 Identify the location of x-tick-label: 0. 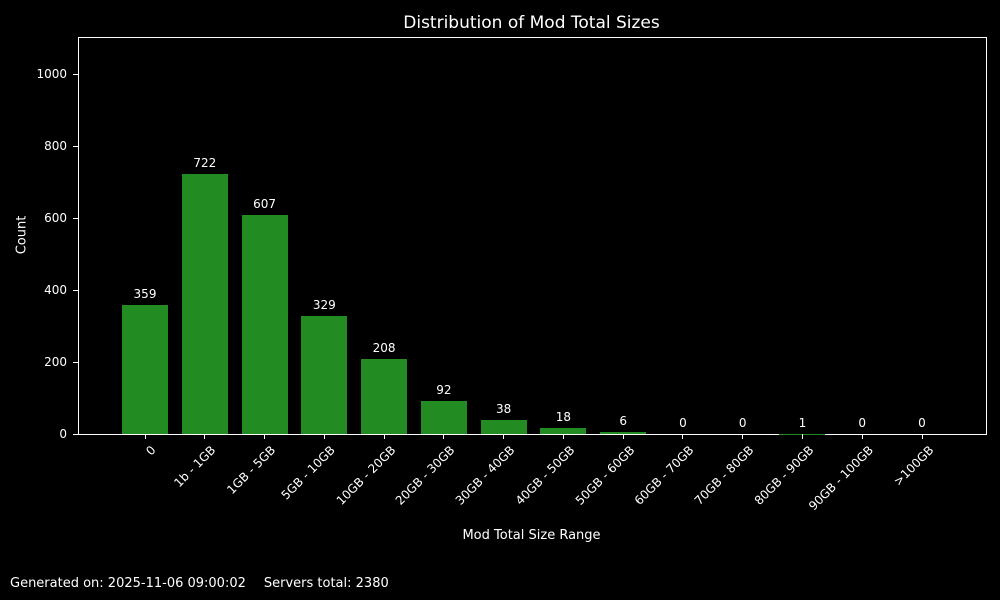
(151, 451).